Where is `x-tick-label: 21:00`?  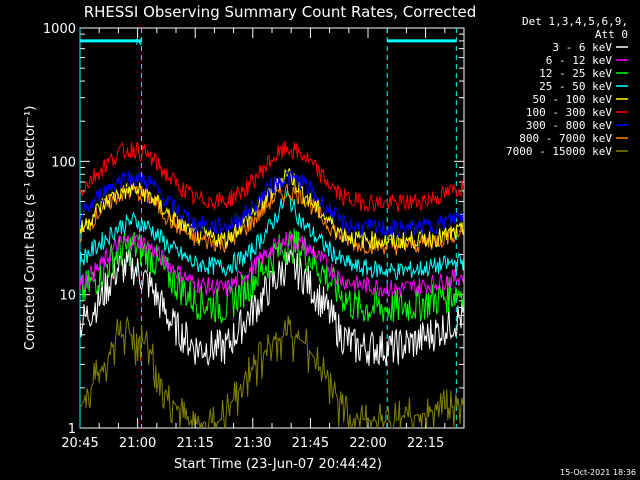 x-tick-label: 21:00 is located at coordinates (137, 443).